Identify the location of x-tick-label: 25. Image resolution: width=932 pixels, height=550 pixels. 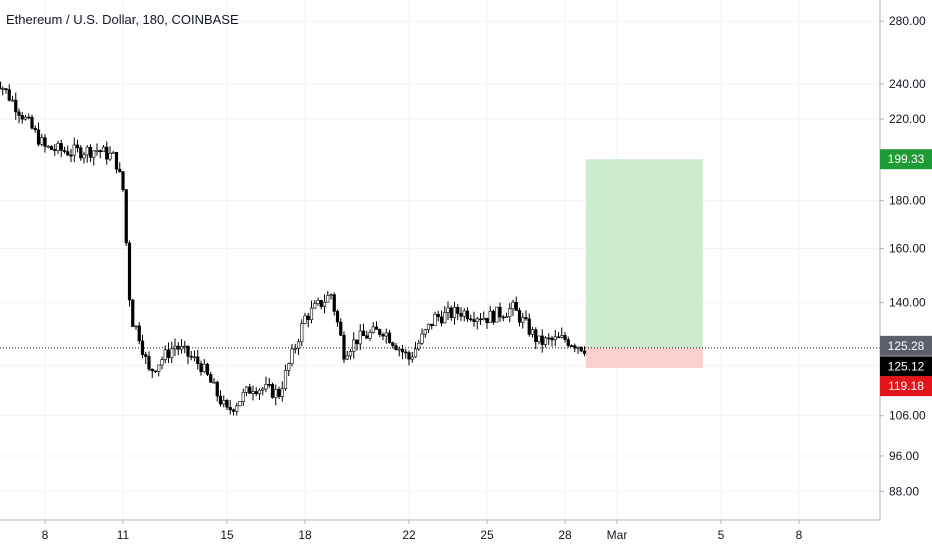
(487, 535).